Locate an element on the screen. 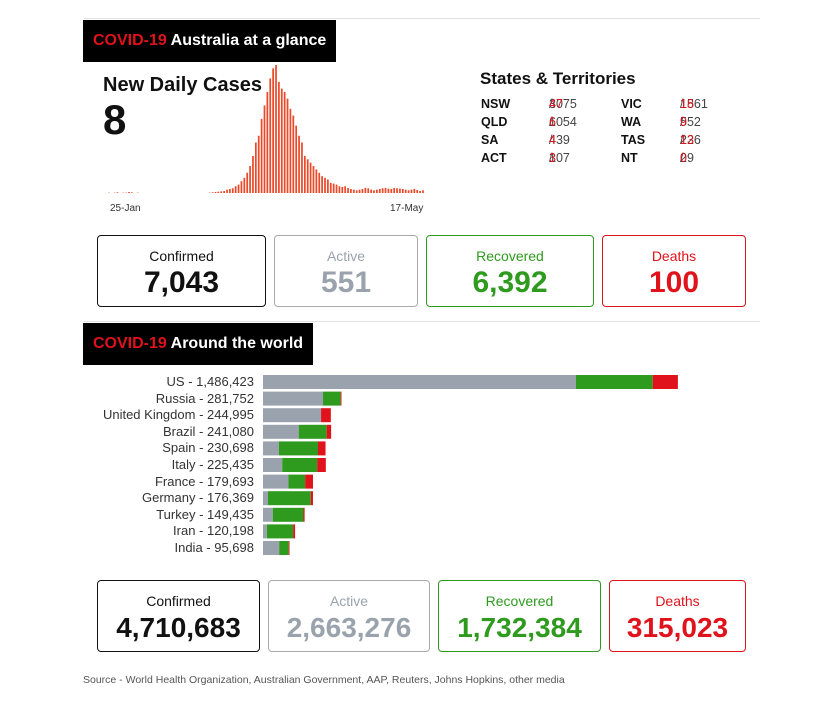 The height and width of the screenshot is (712, 825). state-deaths: 47 is located at coordinates (556, 104).